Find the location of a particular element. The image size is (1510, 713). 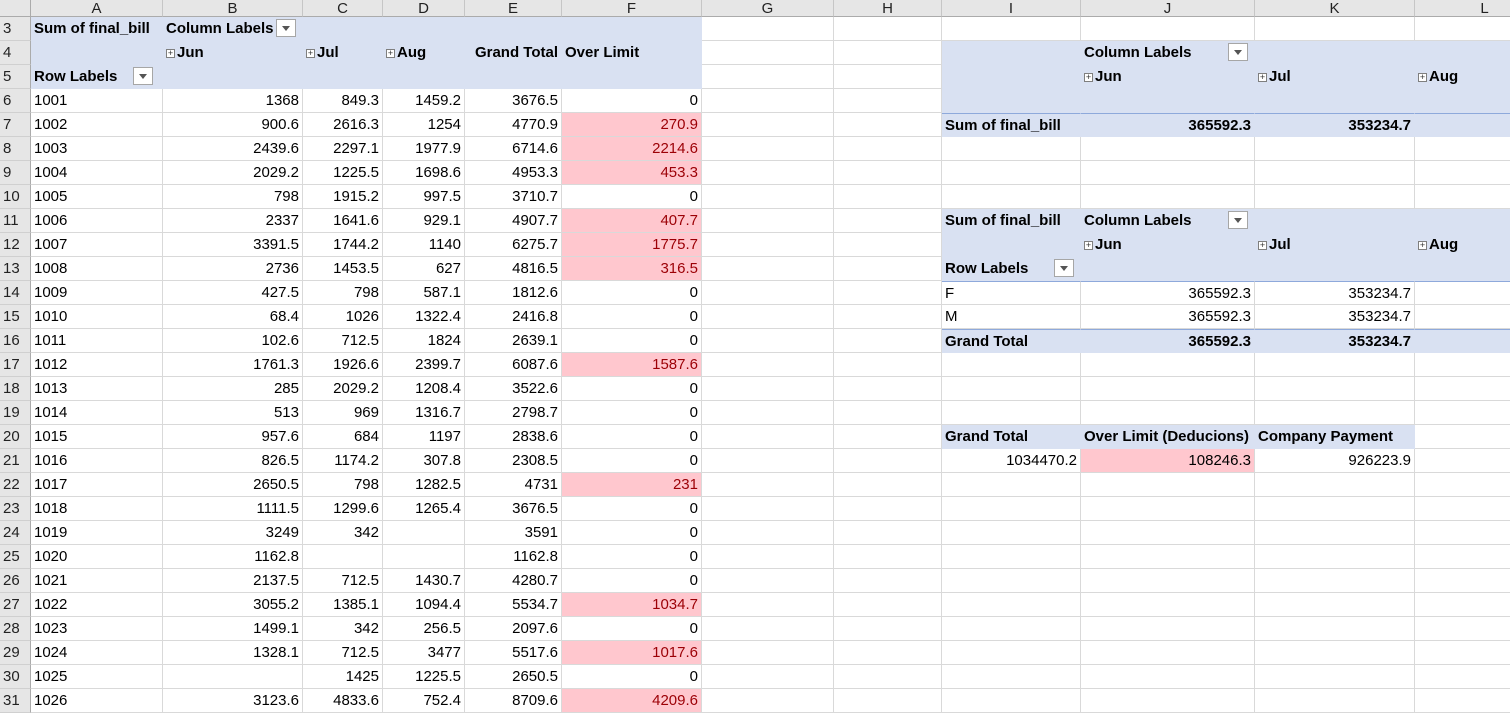

pivot1-value-jul: 2297.1 is located at coordinates (343, 149).